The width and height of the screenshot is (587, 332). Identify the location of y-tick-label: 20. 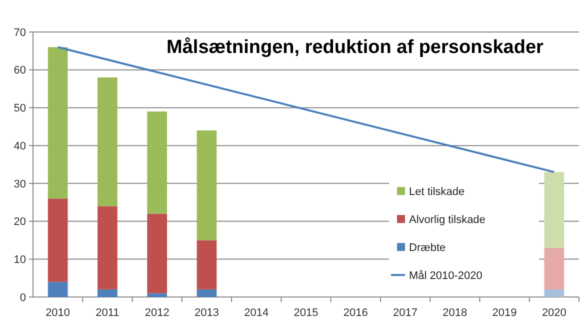
(20, 222).